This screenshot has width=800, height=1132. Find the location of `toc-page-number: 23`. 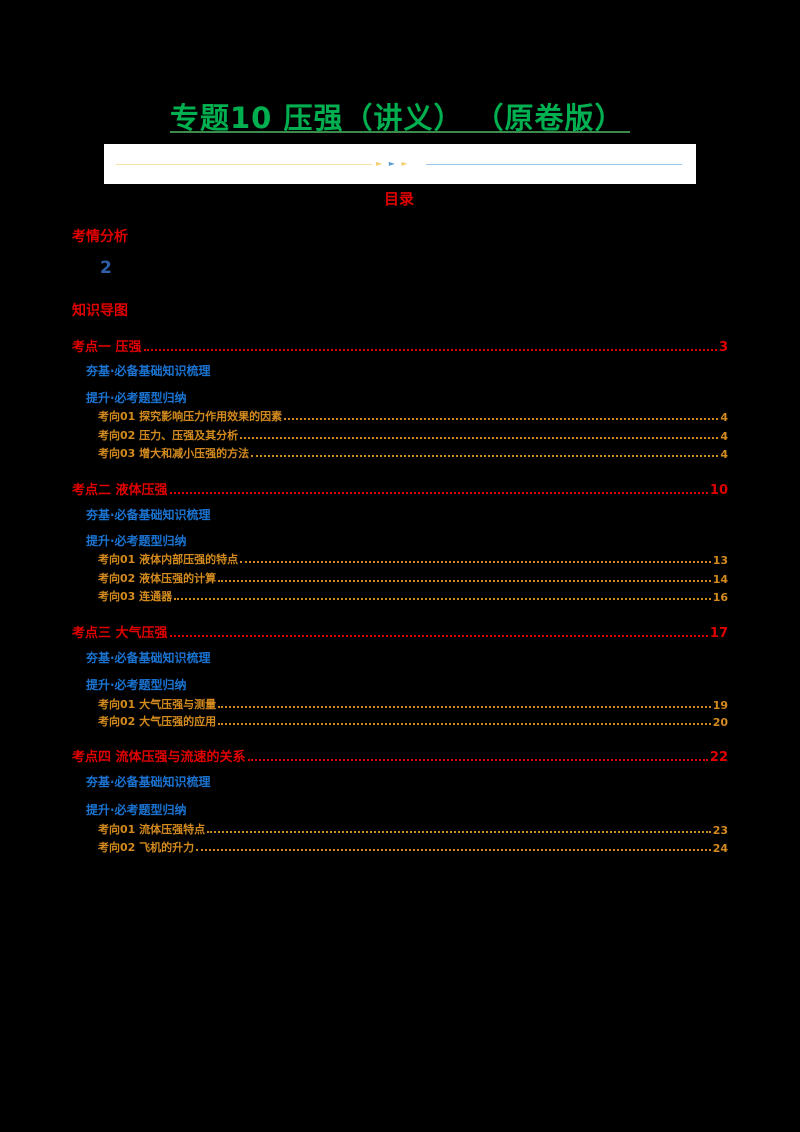

toc-page-number: 23 is located at coordinates (720, 830).